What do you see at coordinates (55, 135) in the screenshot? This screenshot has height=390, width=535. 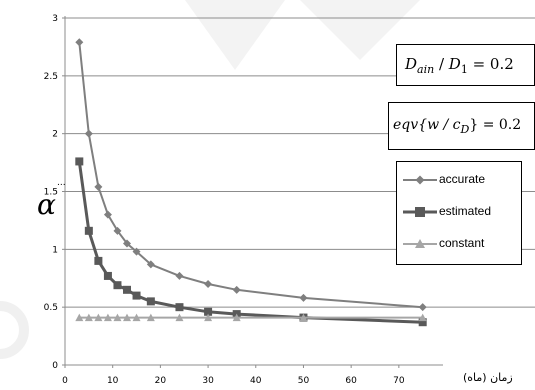 I see `y-tick-label: 2` at bounding box center [55, 135].